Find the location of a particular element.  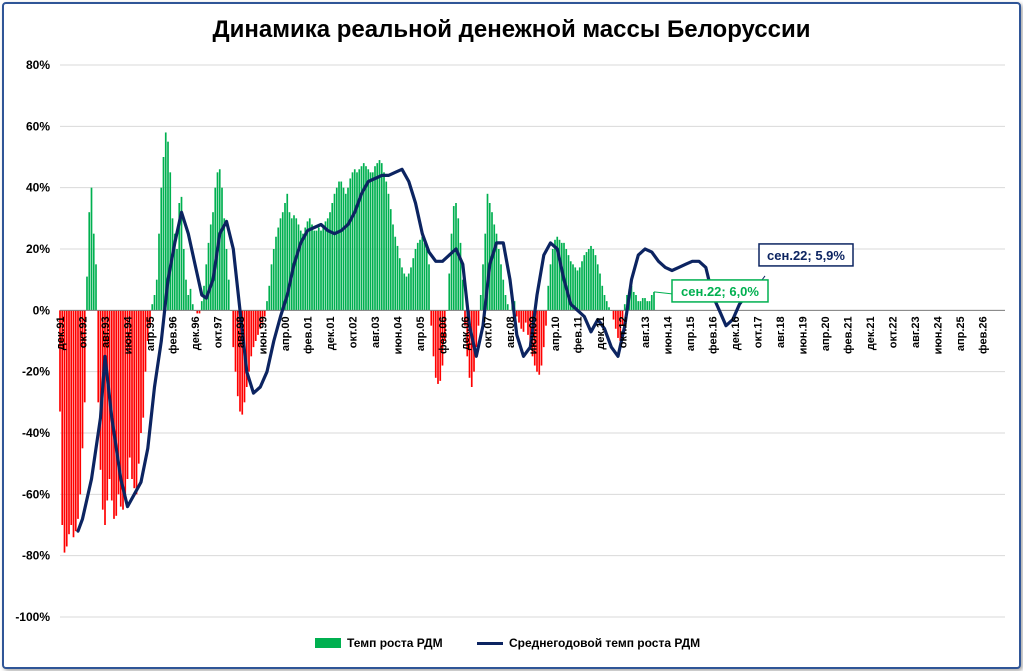

annotation-box-bar is located at coordinates (720, 291).